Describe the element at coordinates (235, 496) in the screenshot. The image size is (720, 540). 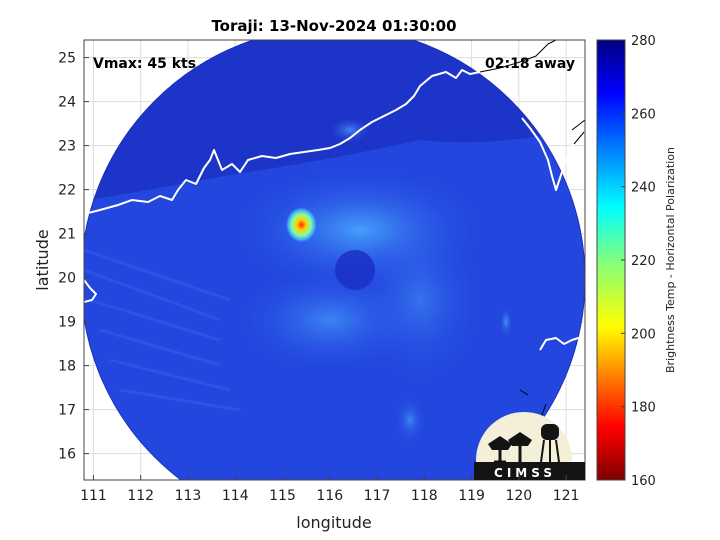
I see `x-tick-label: 114` at that location.